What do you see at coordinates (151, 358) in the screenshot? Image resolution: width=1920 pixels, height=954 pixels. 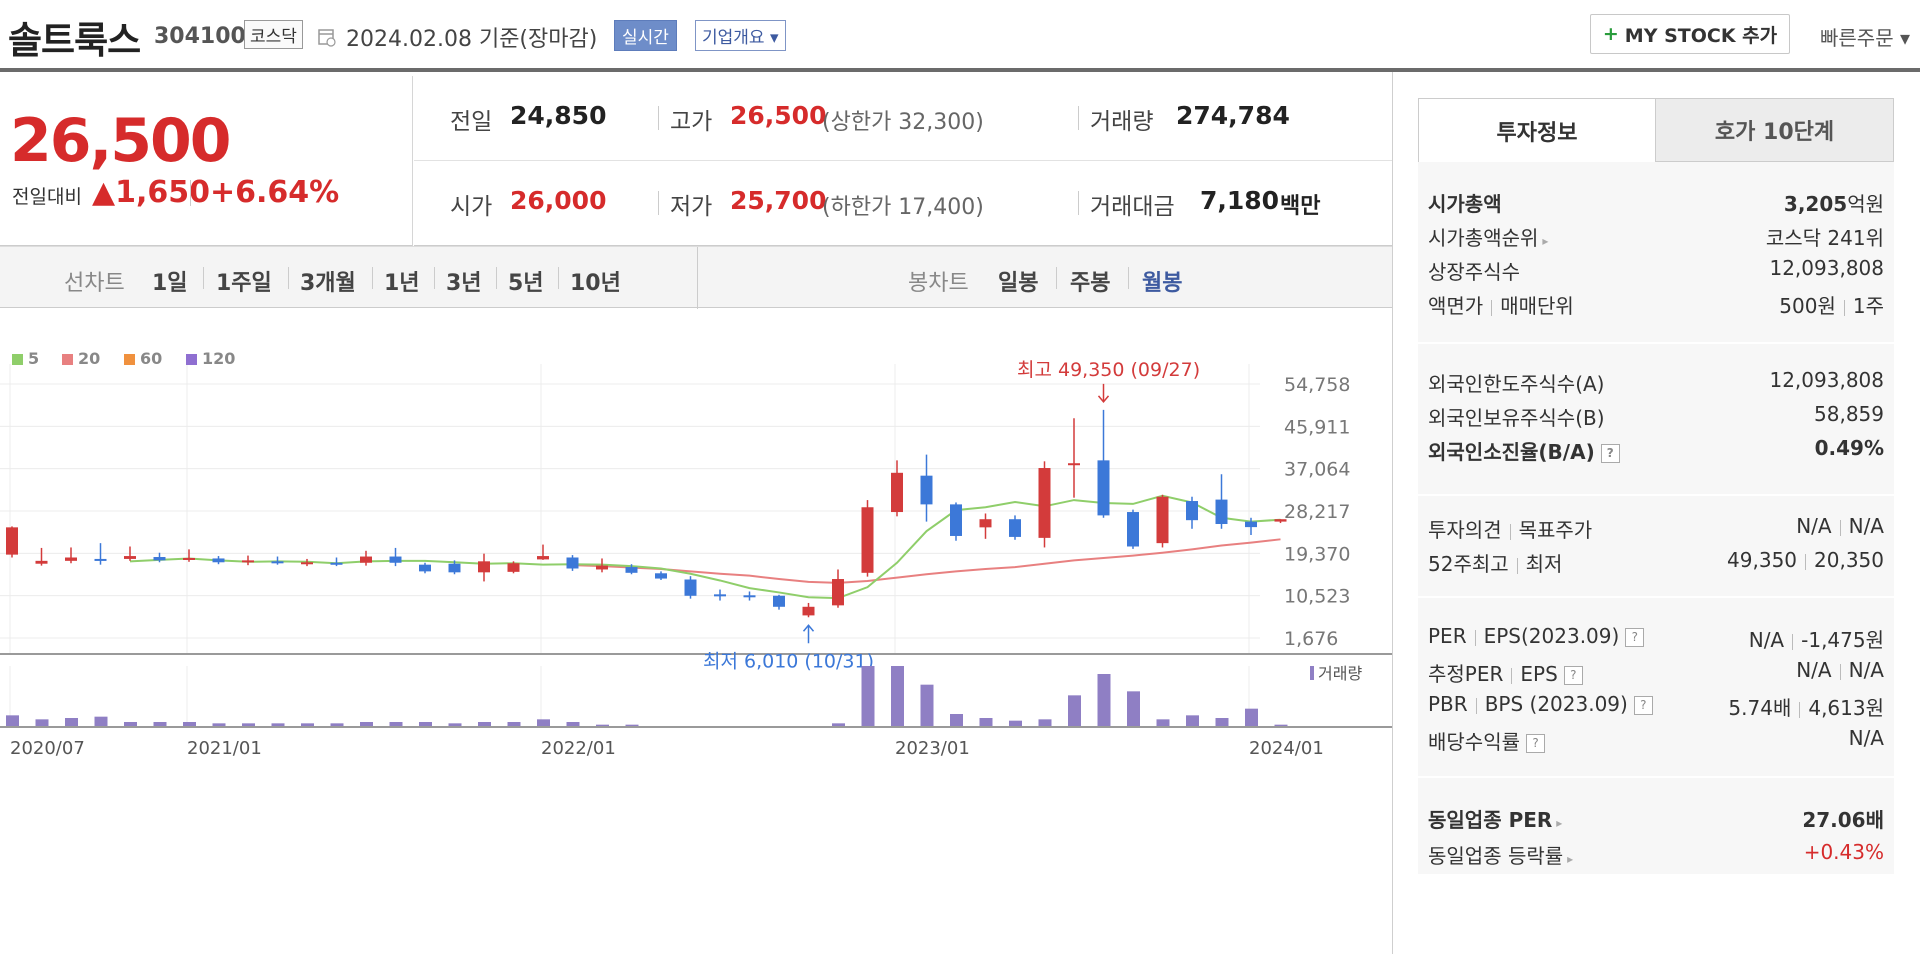 I see `legend-label: 60` at bounding box center [151, 358].